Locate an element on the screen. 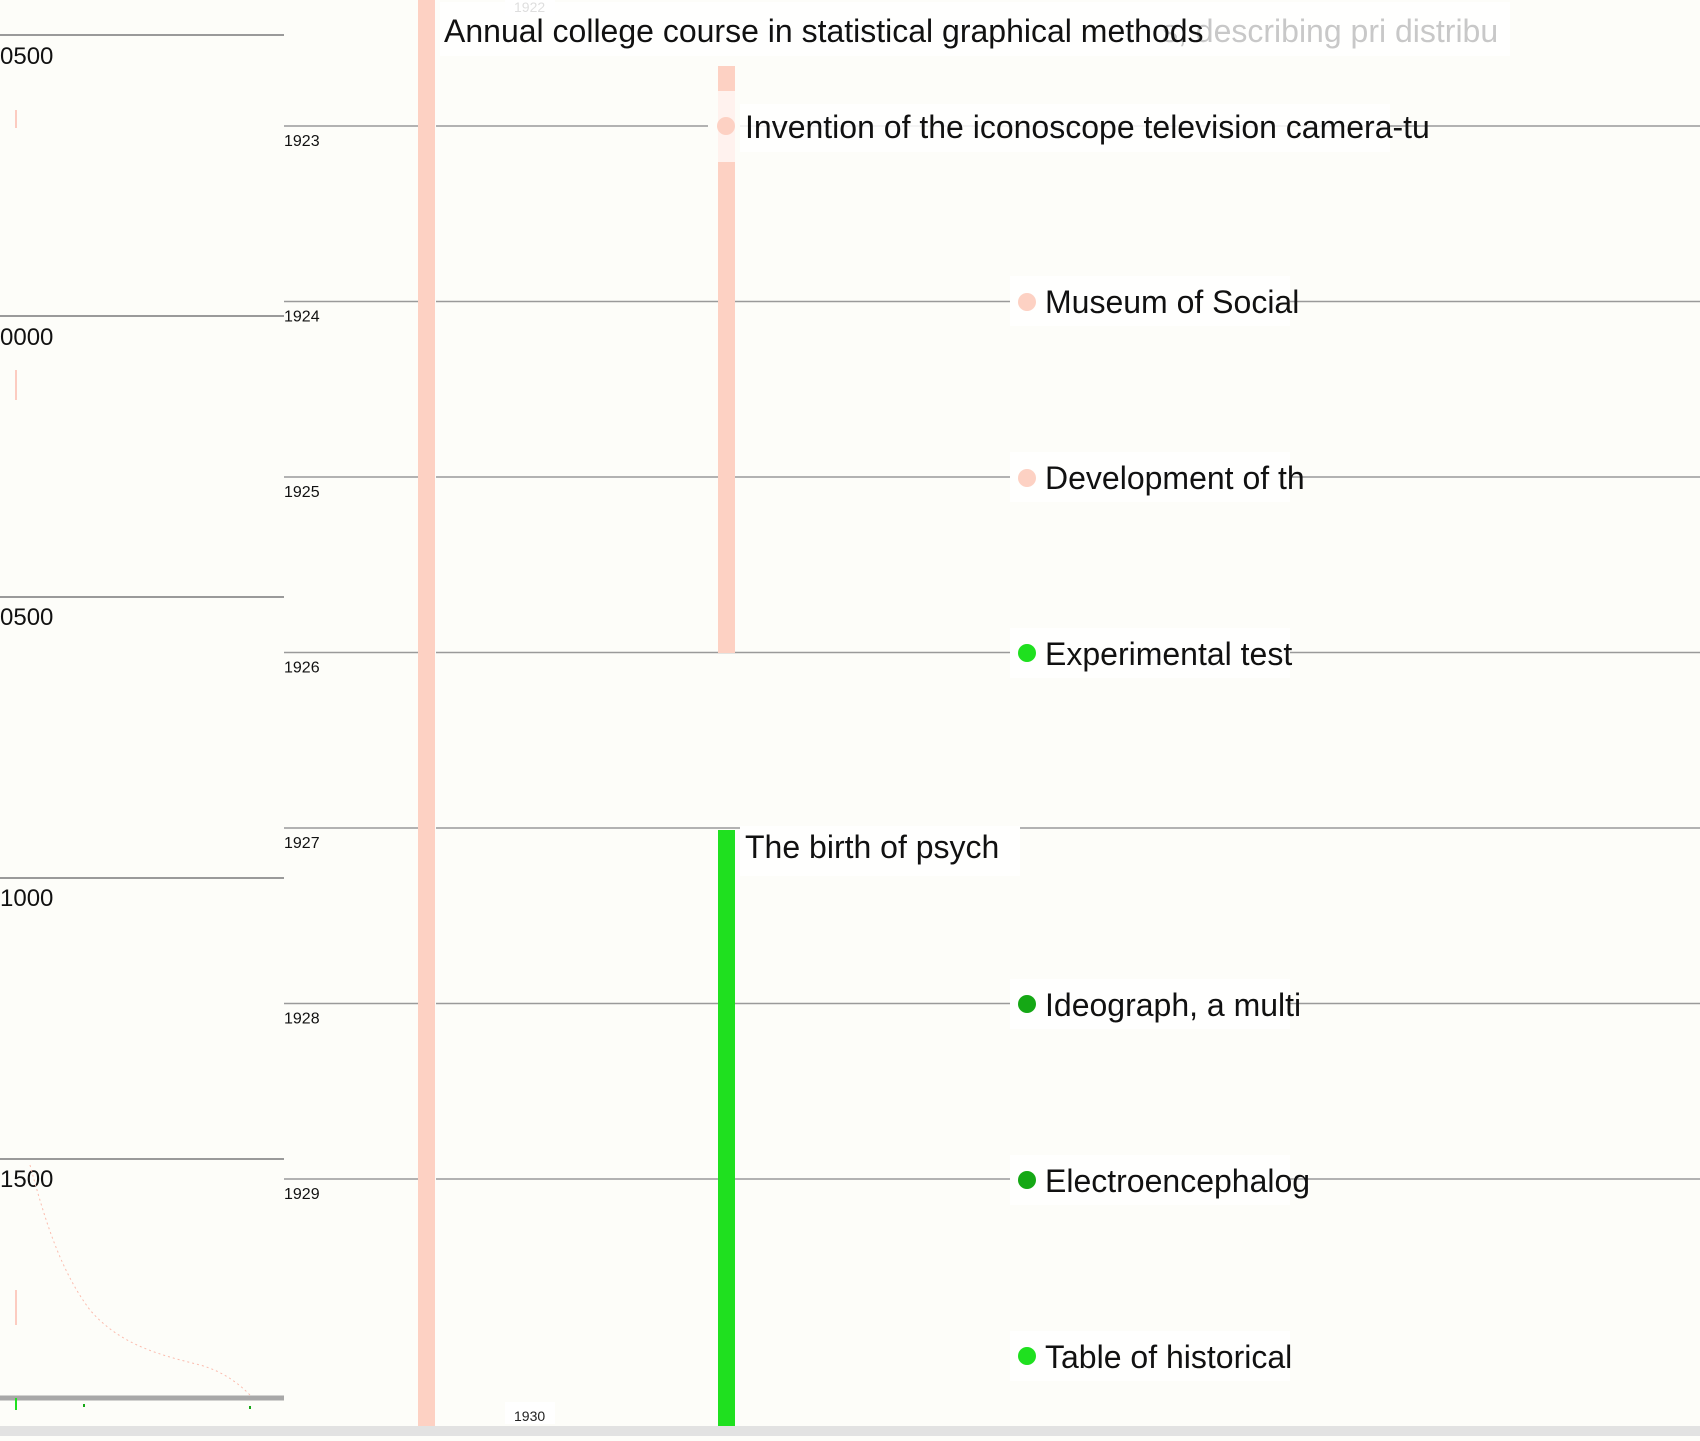 This screenshot has width=1700, height=1441. year-label: 1925 is located at coordinates (302, 492).